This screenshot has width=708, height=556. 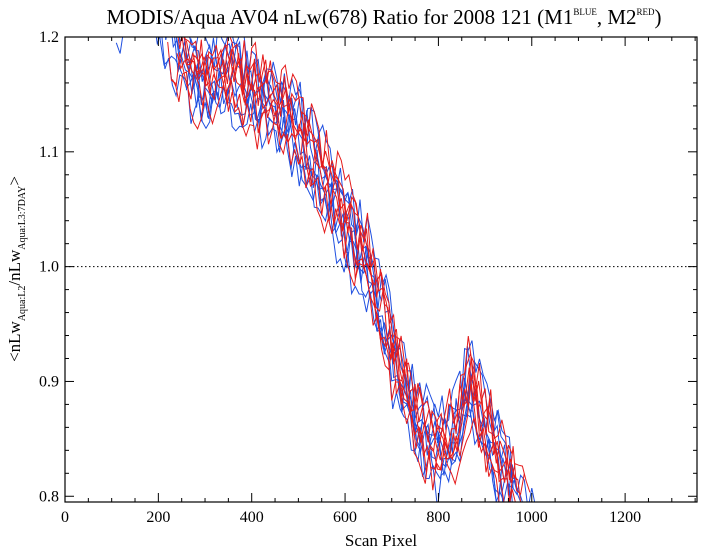 What do you see at coordinates (49, 381) in the screenshot?
I see `y-tick-label: 0.9` at bounding box center [49, 381].